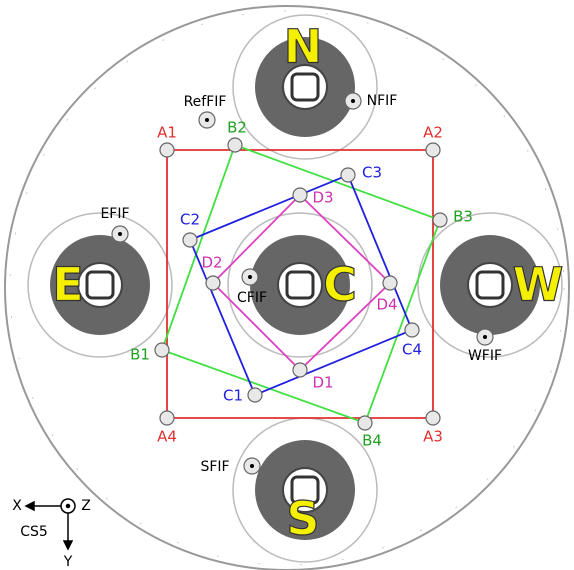 The height and width of the screenshot is (570, 574). I want to click on fiducial-label: EFIF, so click(114, 214).